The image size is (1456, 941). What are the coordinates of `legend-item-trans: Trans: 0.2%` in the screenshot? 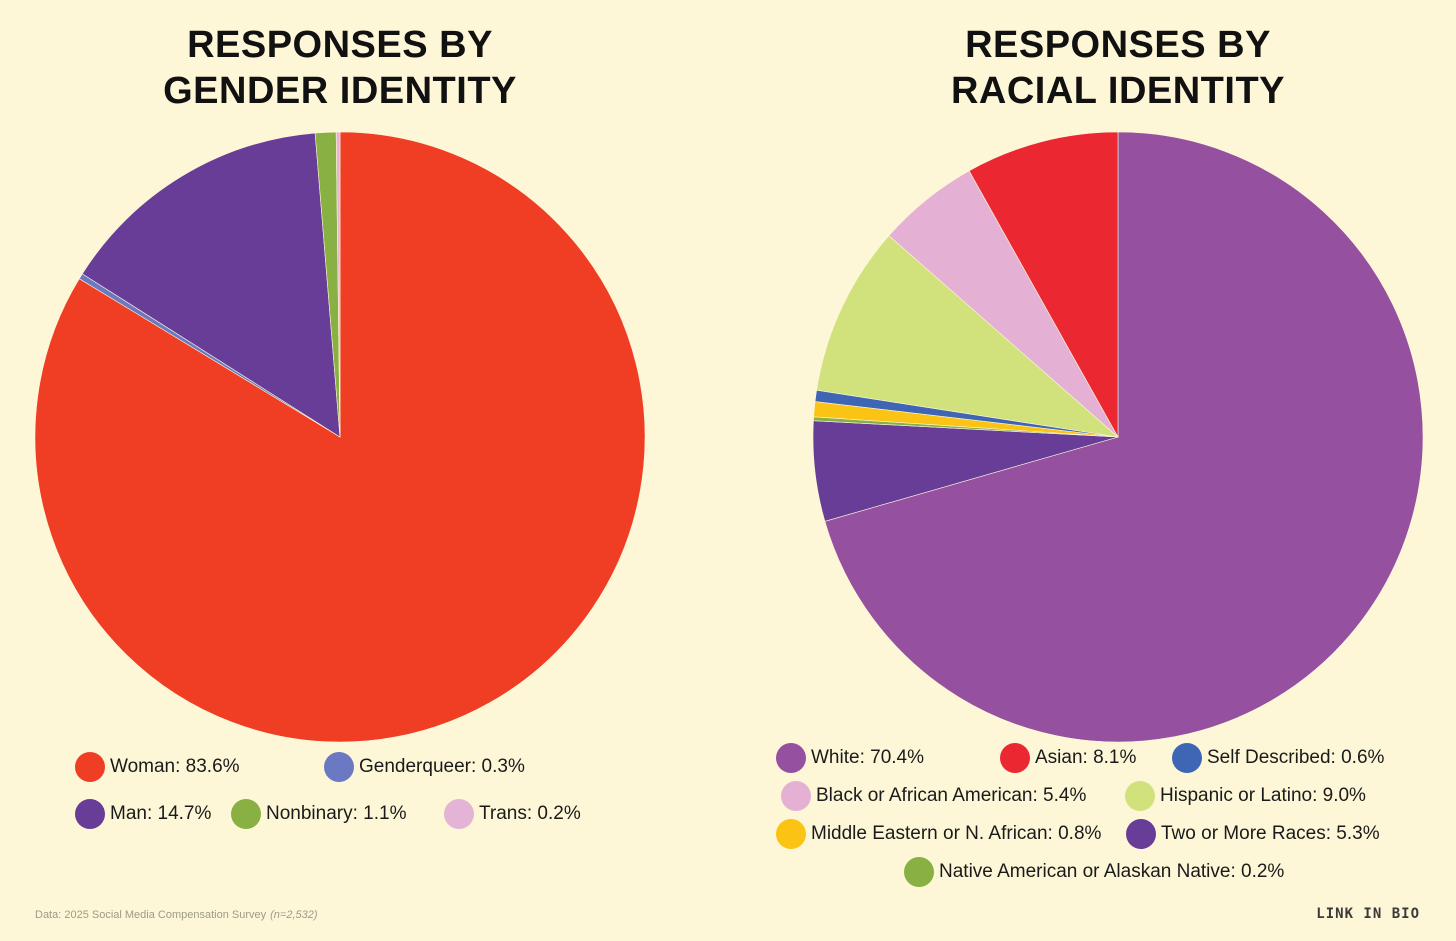 It's located at (512, 814).